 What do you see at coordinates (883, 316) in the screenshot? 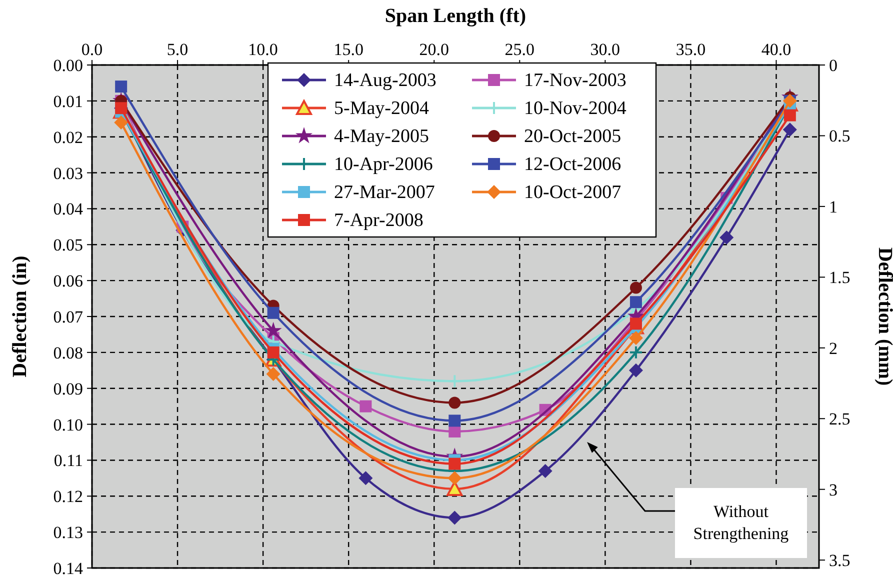
I see `y2-axis-title: Deflection (mm)` at bounding box center [883, 316].